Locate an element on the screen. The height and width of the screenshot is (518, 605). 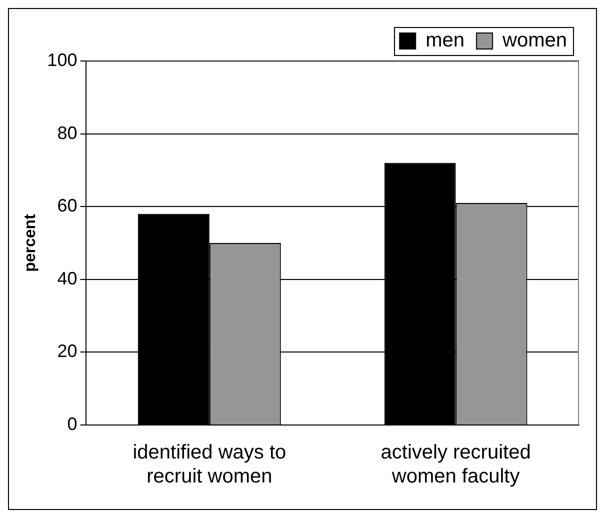
y-tick-label: 60 is located at coordinates (67, 206).